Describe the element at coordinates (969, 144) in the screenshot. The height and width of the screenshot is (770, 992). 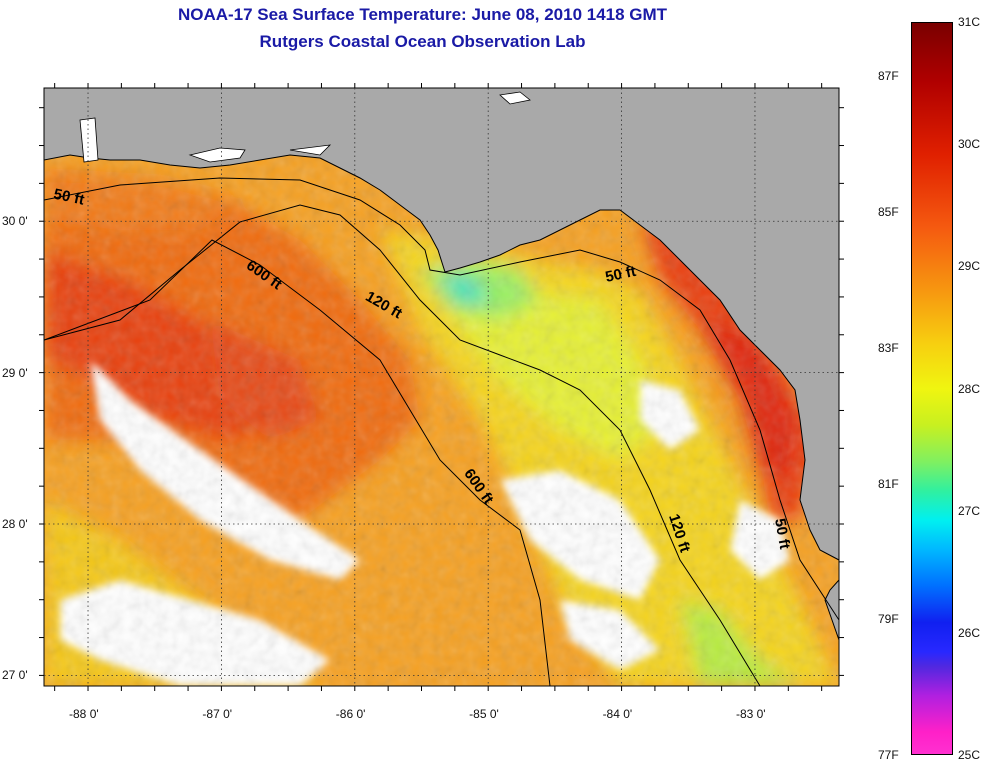
I see `colorbar-celsius-label: 30C` at that location.